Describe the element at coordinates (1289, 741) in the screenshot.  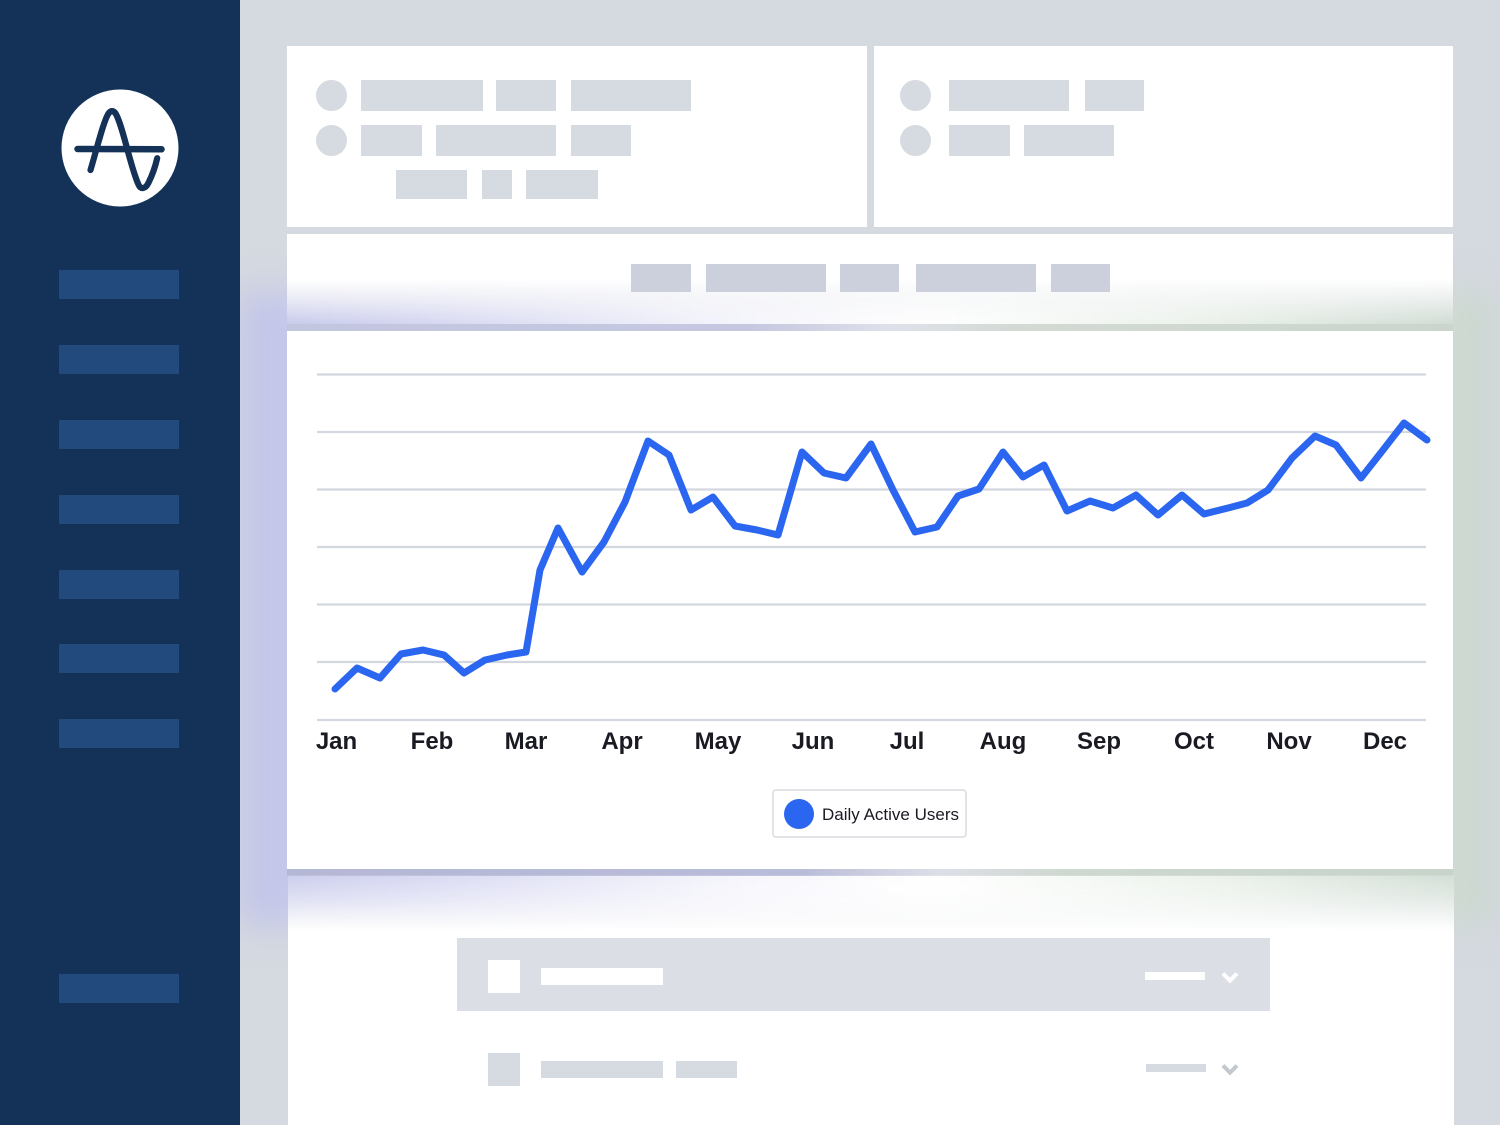
I see `svg-text: Nov` at that location.